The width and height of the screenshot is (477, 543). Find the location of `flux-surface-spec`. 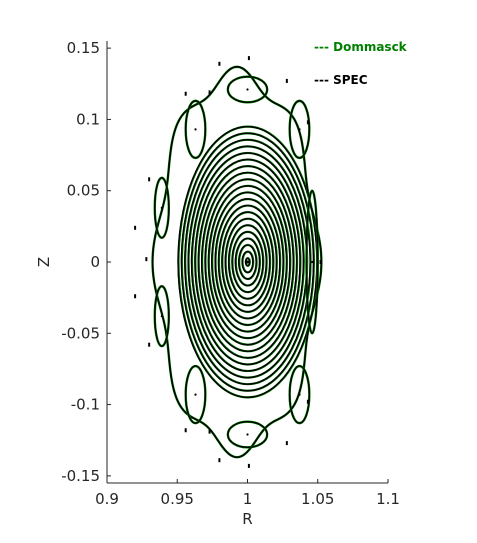

flux-surface-spec is located at coordinates (247, 262).